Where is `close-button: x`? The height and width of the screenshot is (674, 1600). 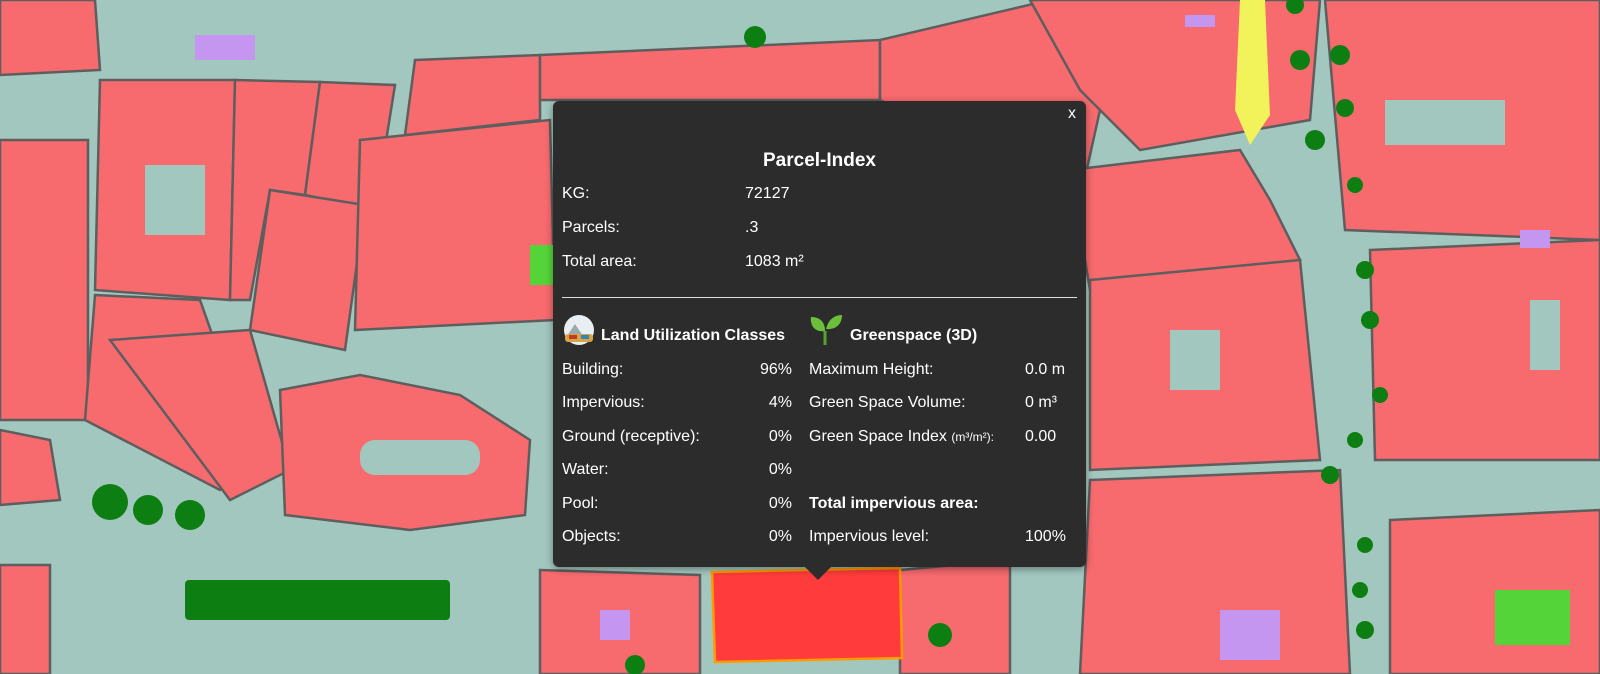
close-button: x is located at coordinates (1072, 113).